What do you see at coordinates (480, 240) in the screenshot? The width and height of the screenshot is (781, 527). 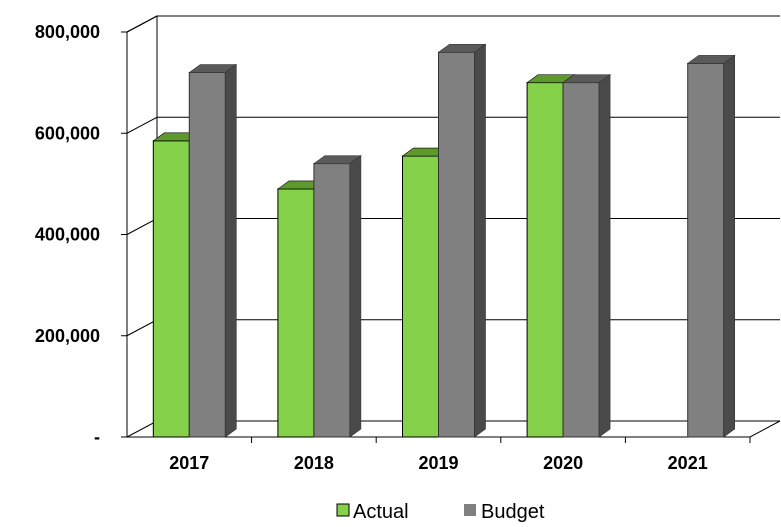 I see `bar-side-budget-2019` at bounding box center [480, 240].